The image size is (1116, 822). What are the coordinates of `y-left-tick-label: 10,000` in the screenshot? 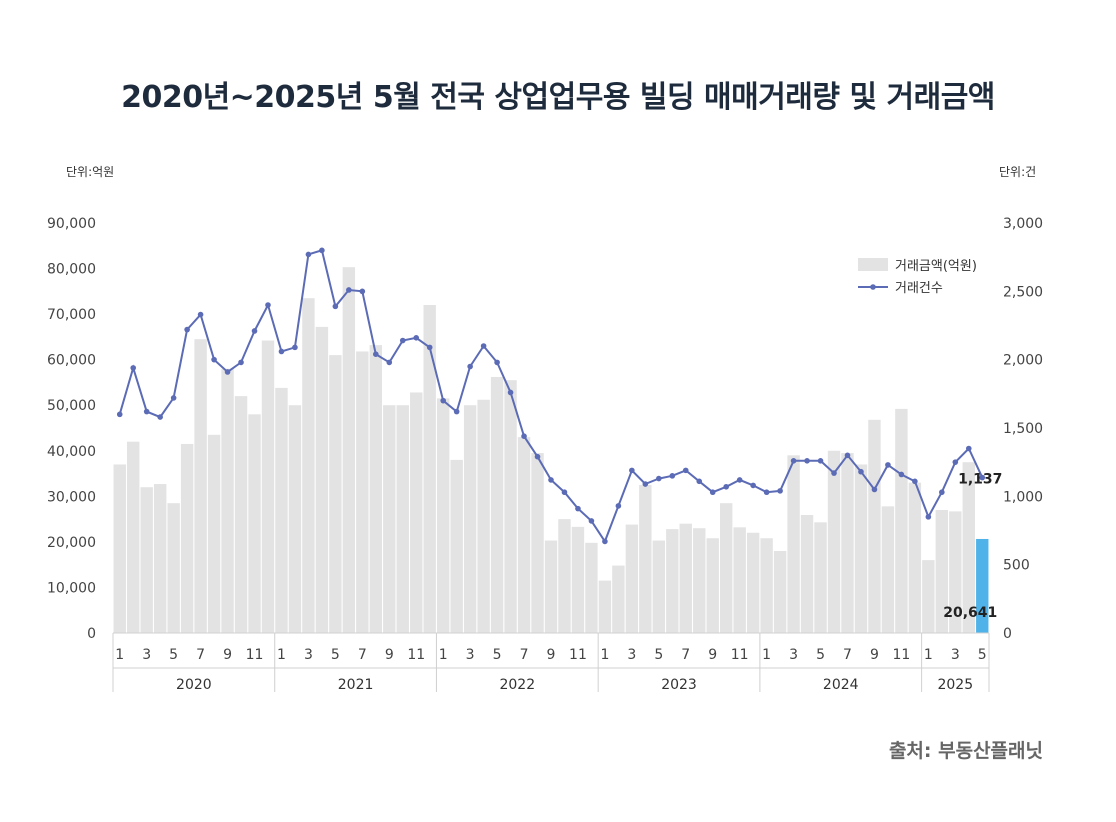 It's located at (71, 588).